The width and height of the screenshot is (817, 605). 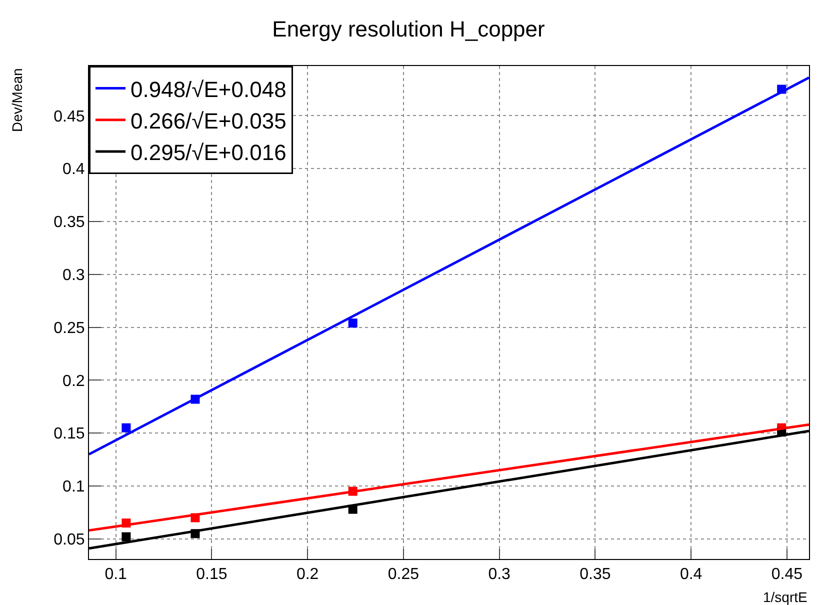 What do you see at coordinates (73, 381) in the screenshot?
I see `y-tick-label: 0.2` at bounding box center [73, 381].